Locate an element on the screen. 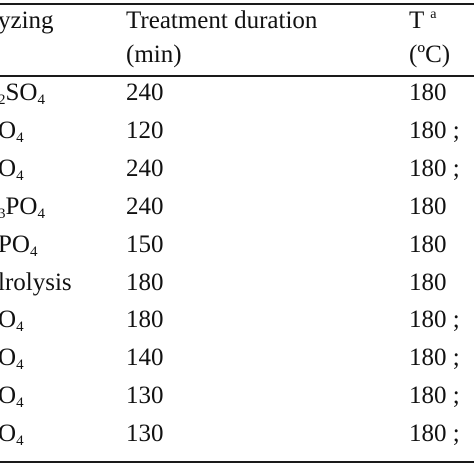  reagent-prefix: 2 is located at coordinates (3, 100).